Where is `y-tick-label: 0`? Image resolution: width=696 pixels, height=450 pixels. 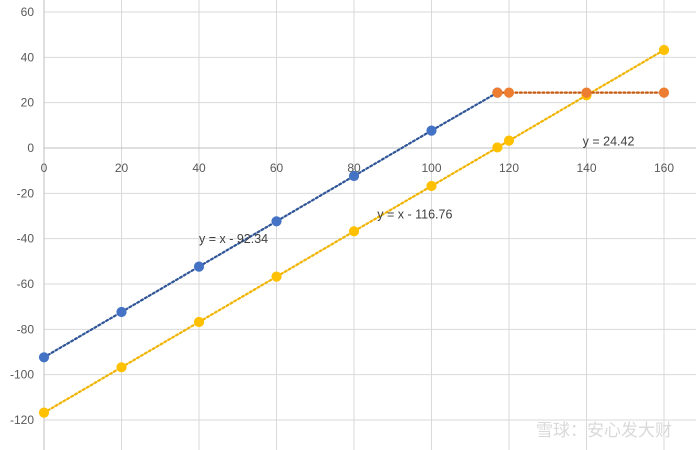 y-tick-label: 0 is located at coordinates (30, 148).